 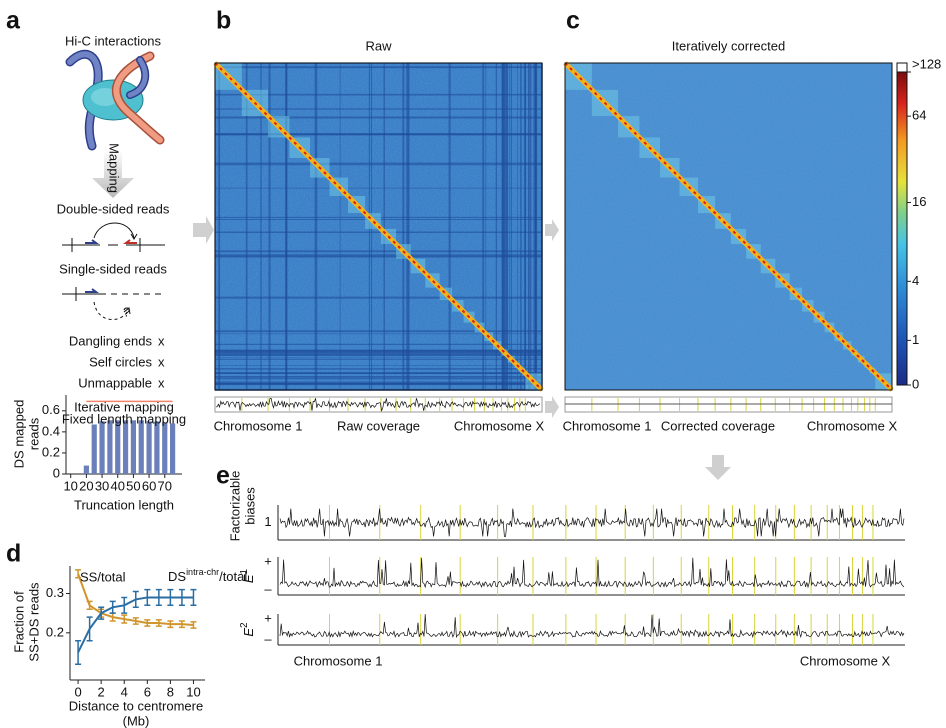 I want to click on legend-label: DSintra-chr/total, so click(x=207, y=575).